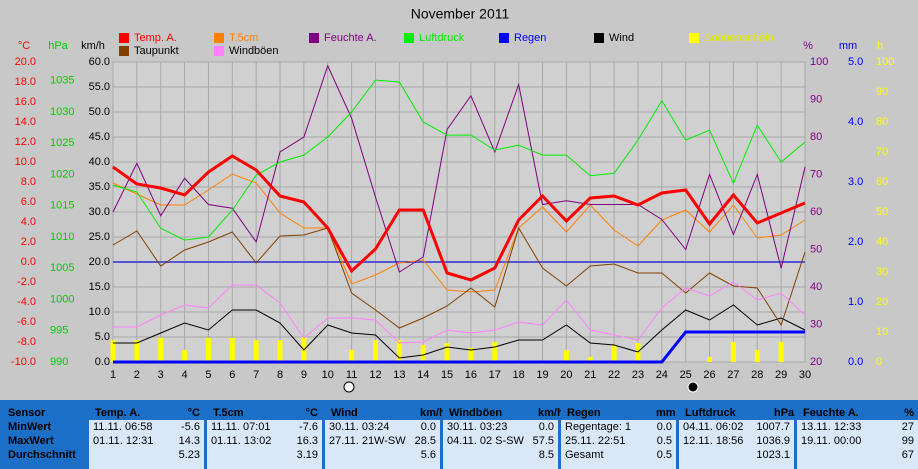  Describe the element at coordinates (62, 143) in the screenshot. I see `y-tick-label: 1025` at that location.